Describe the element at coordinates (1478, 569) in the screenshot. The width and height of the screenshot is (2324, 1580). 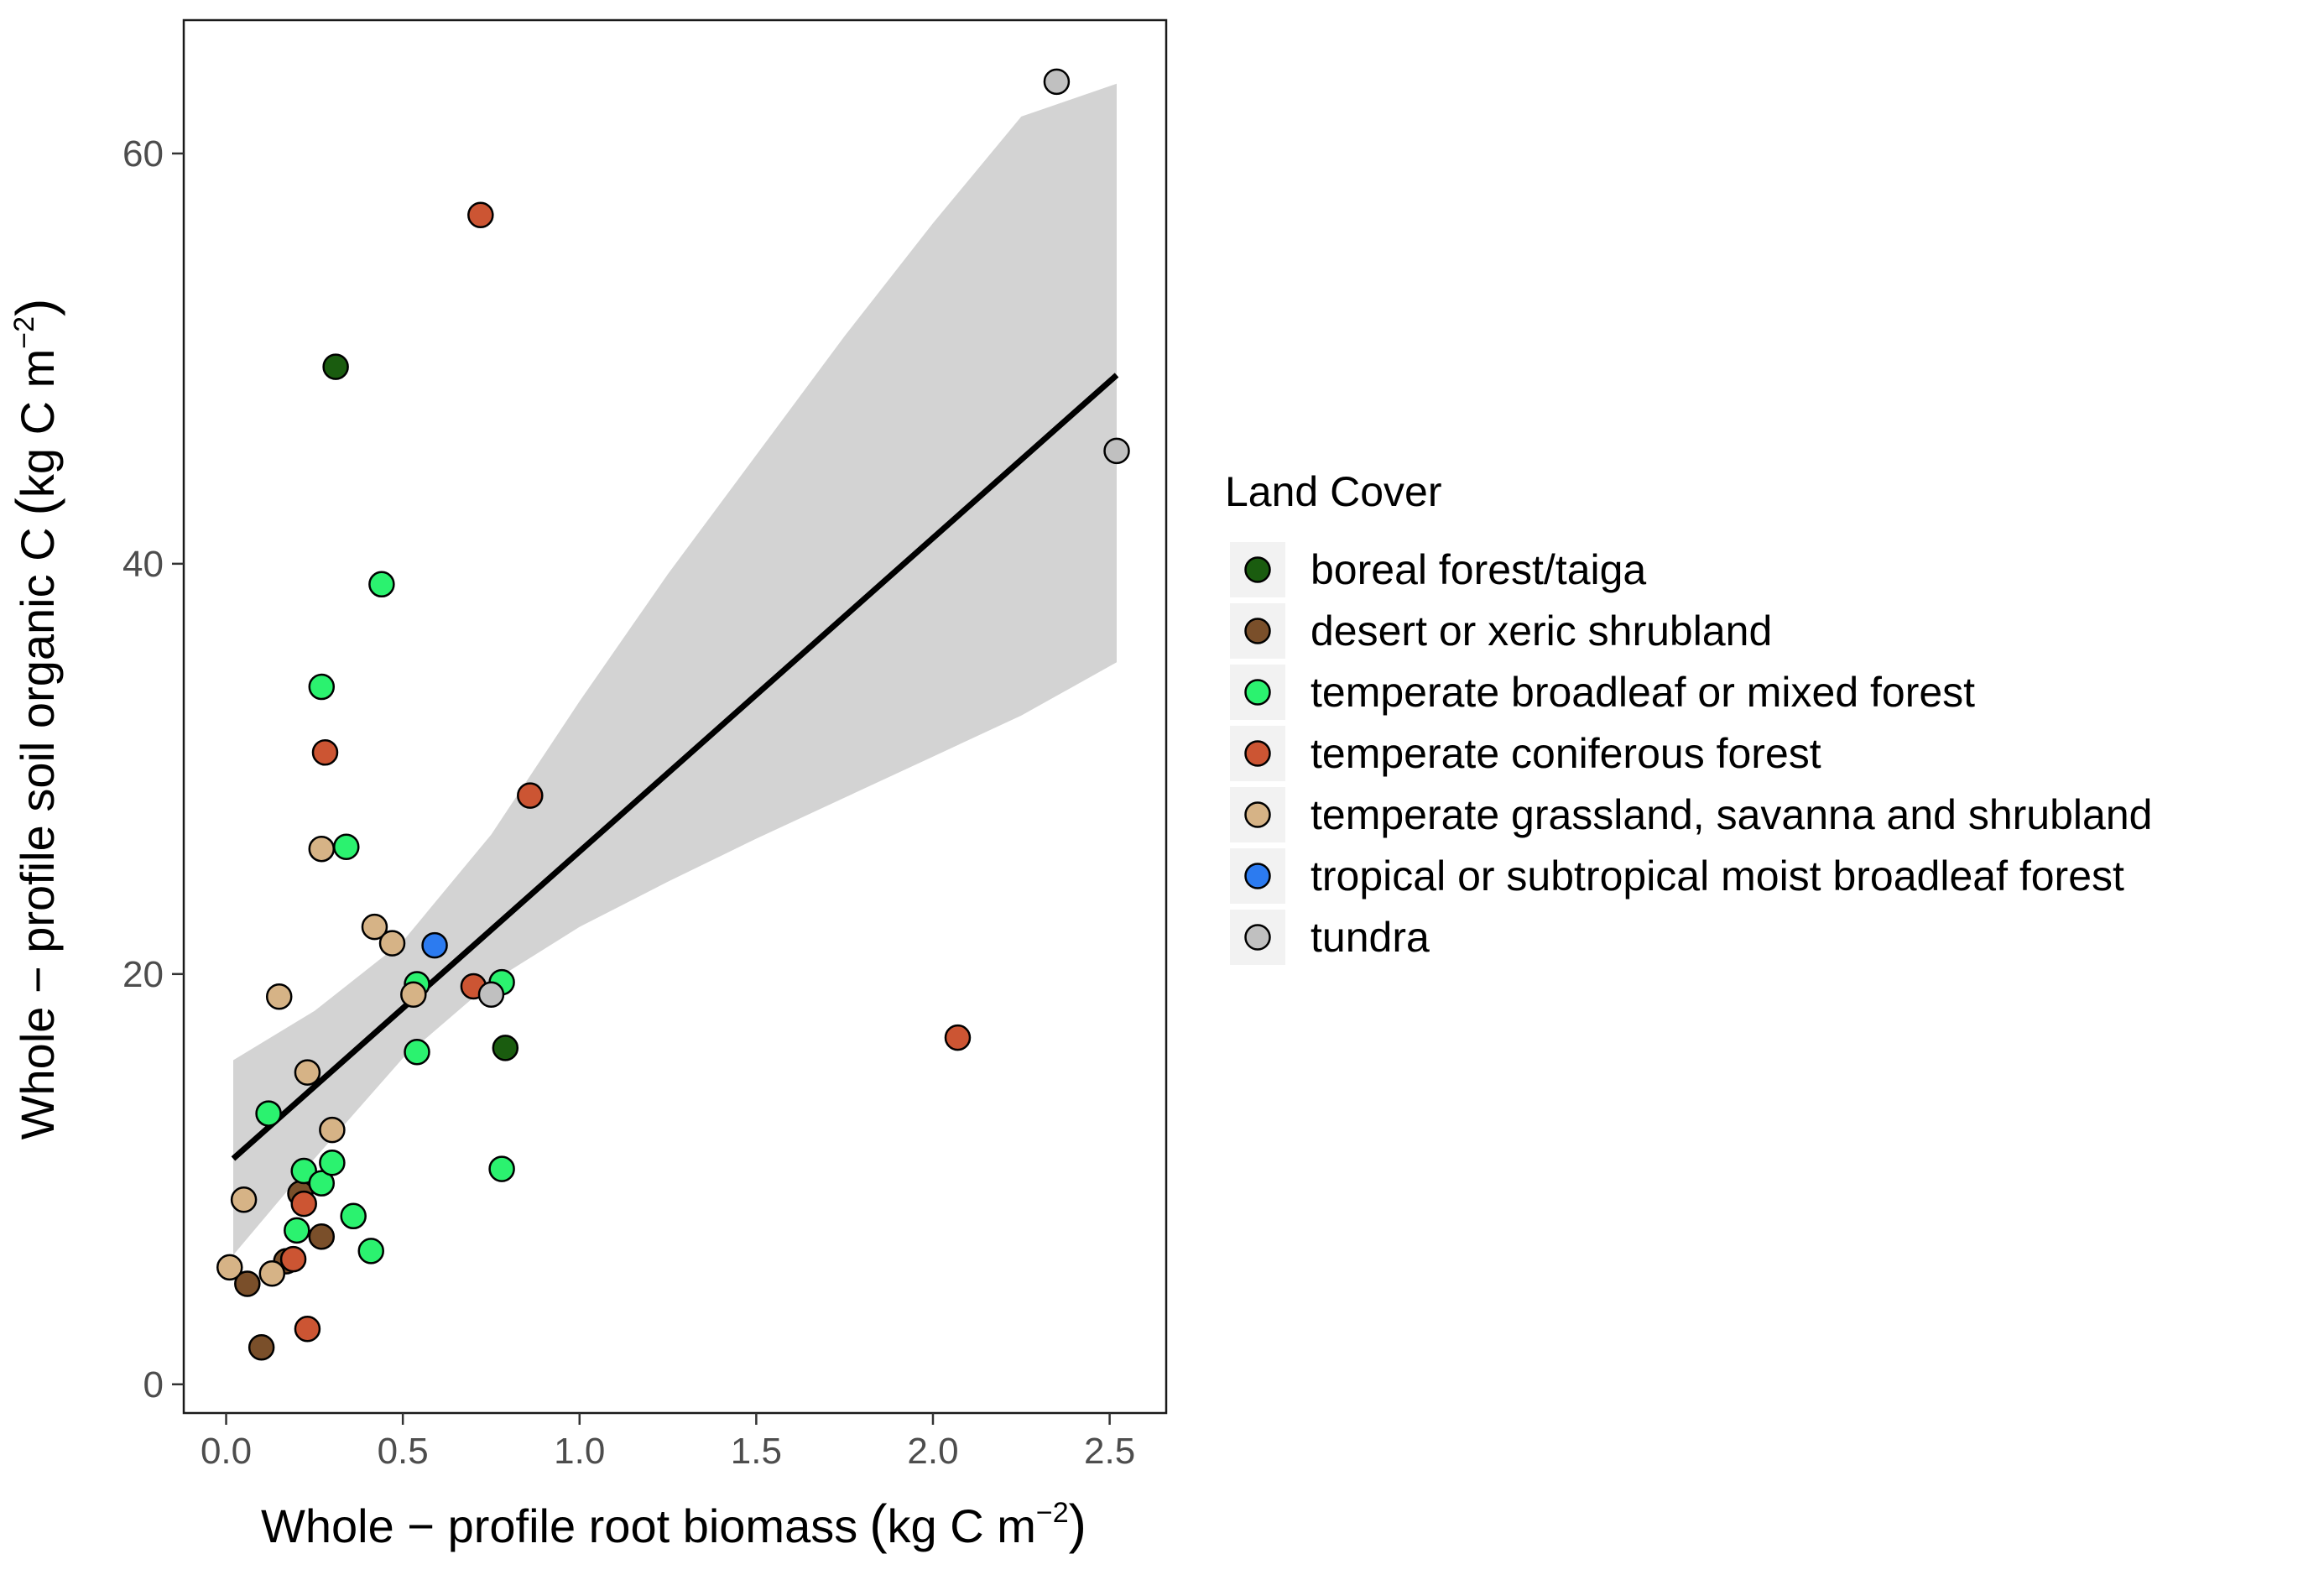
I see `legend-label: boreal forest/taiga` at that location.